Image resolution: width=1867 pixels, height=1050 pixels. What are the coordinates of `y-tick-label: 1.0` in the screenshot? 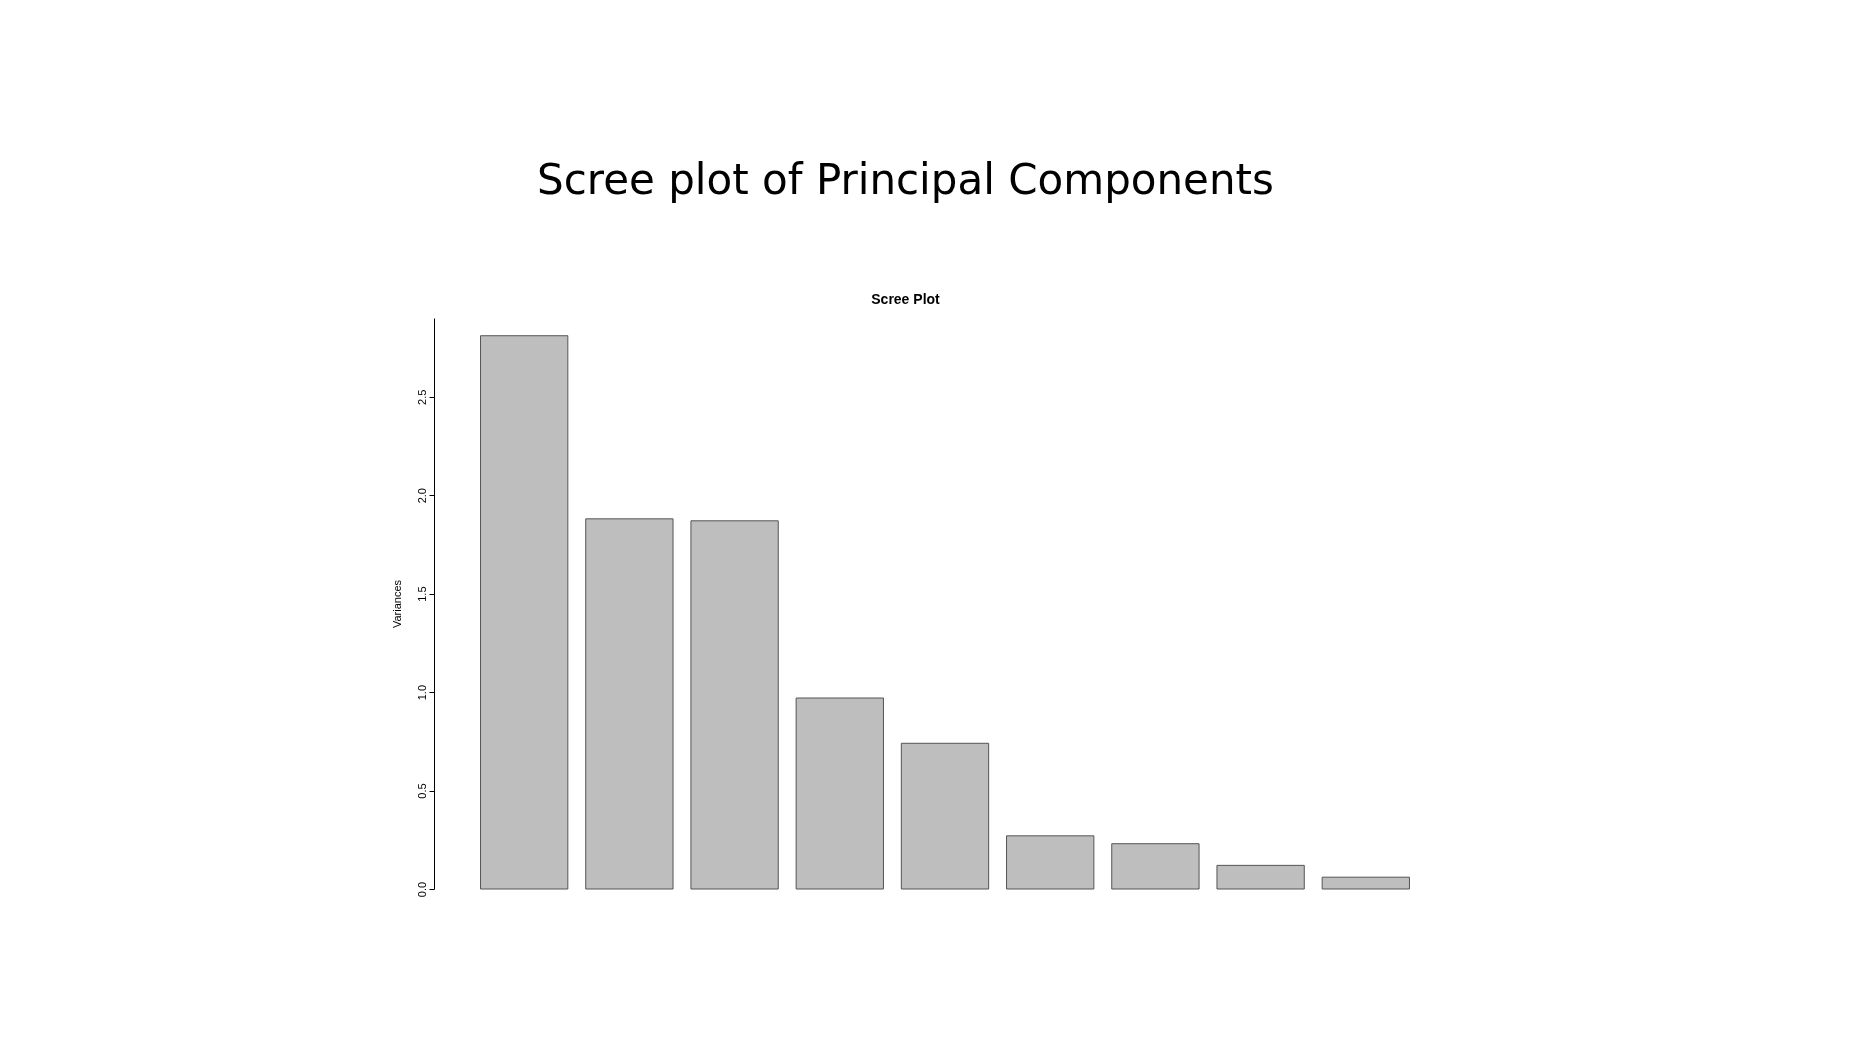 It's located at (421, 692).